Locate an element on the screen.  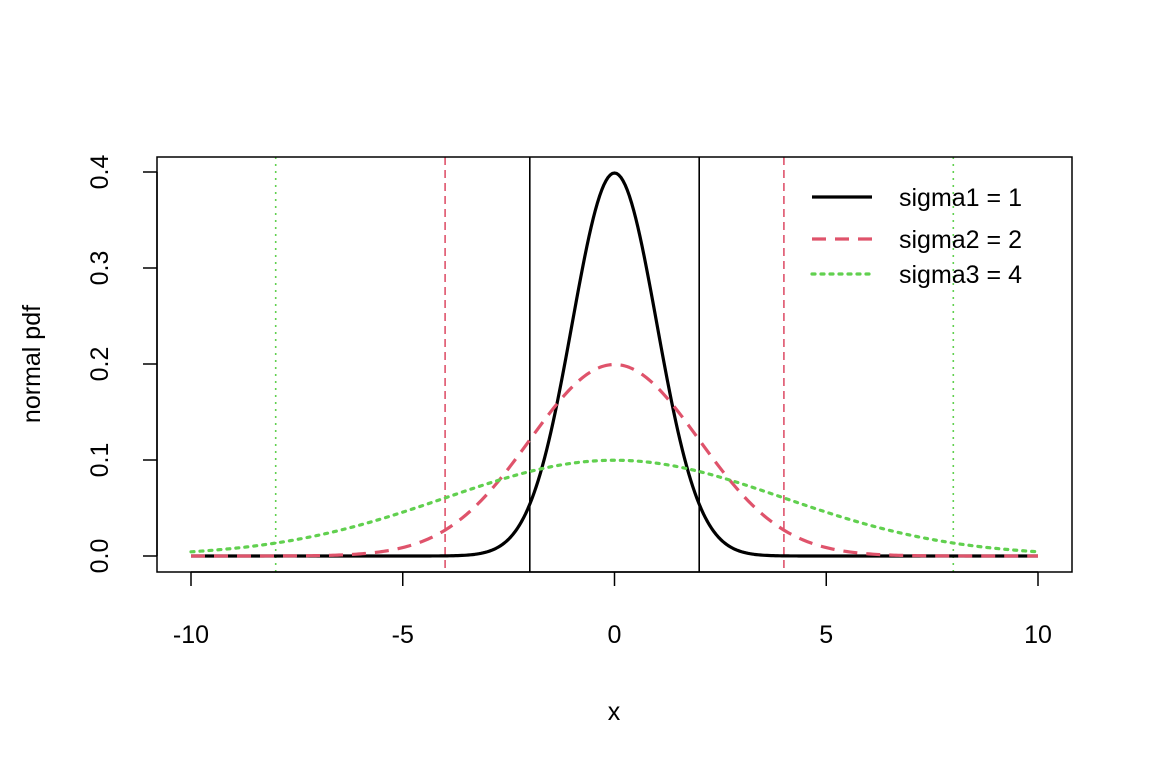
x-tick-label: -10 is located at coordinates (191, 635).